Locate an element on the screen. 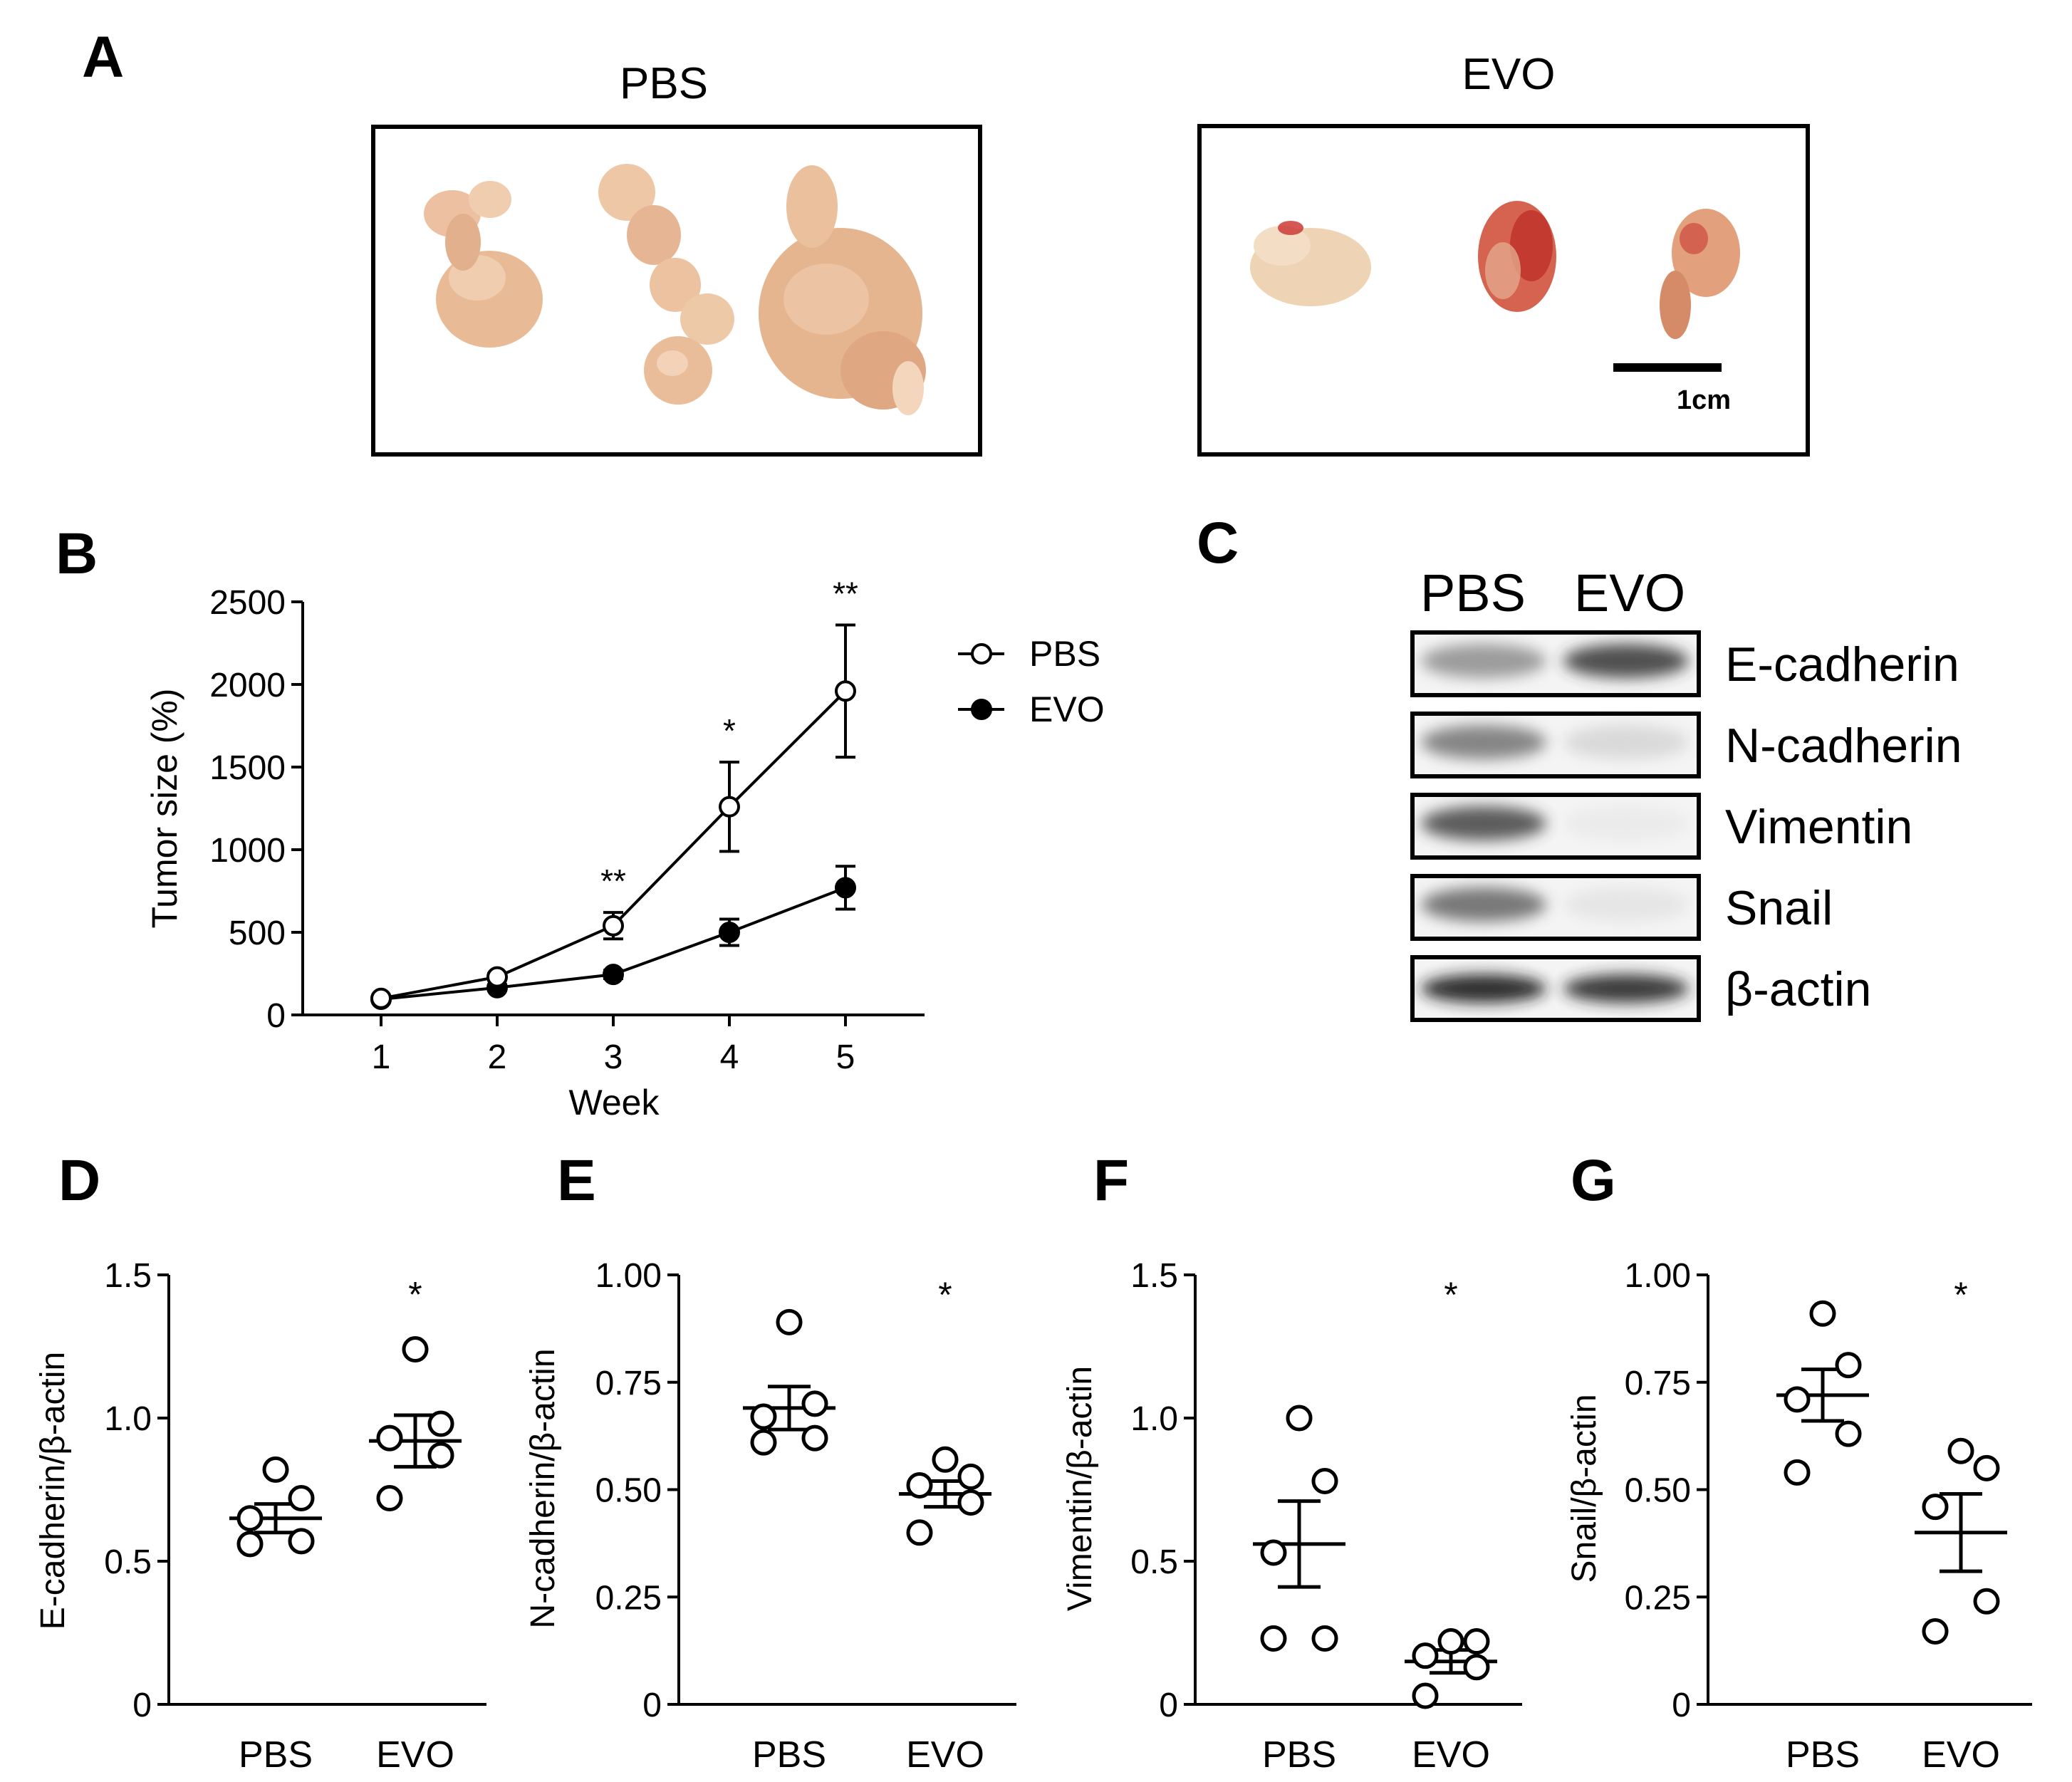 This screenshot has width=2072, height=1782. photo-label-evo: EVO is located at coordinates (1509, 74).